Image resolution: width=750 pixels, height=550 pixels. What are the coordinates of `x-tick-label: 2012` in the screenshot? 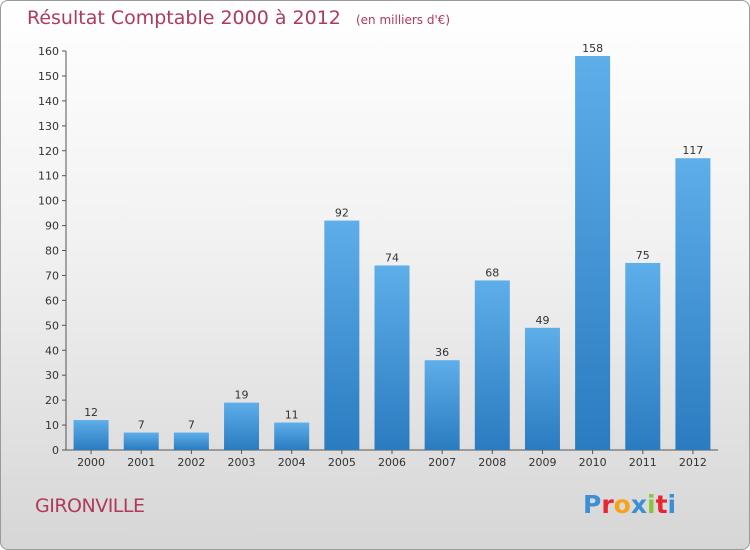 It's located at (693, 462).